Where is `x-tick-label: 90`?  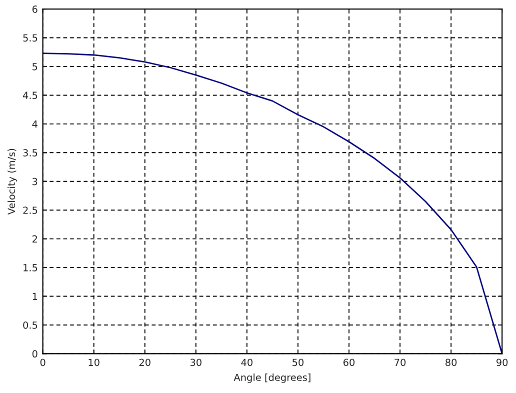
x-tick-label: 90 is located at coordinates (502, 362).